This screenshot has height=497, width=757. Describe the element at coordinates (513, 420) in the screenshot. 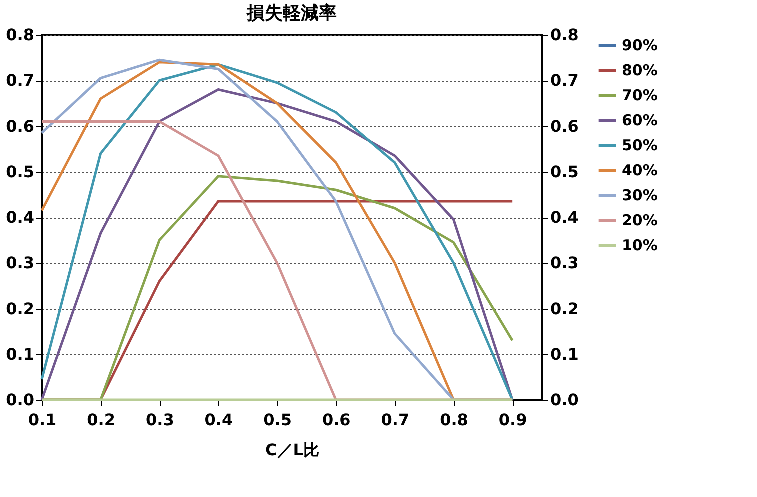

I see `x-tick-label: 0.9` at that location.